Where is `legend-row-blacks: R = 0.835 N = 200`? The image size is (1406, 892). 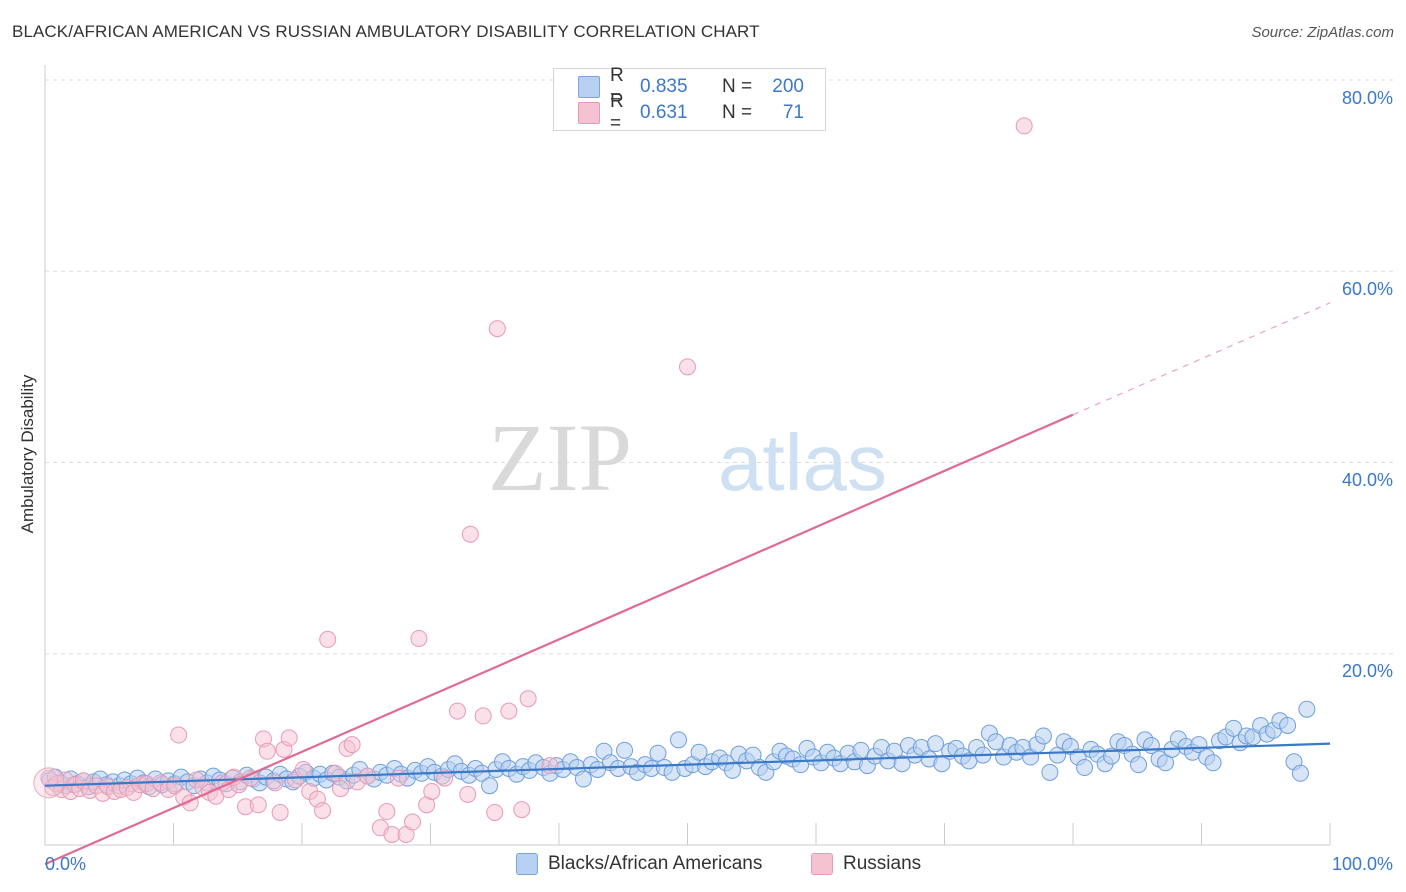
legend-row-blacks: R = 0.835 N = 200 is located at coordinates (691, 86).